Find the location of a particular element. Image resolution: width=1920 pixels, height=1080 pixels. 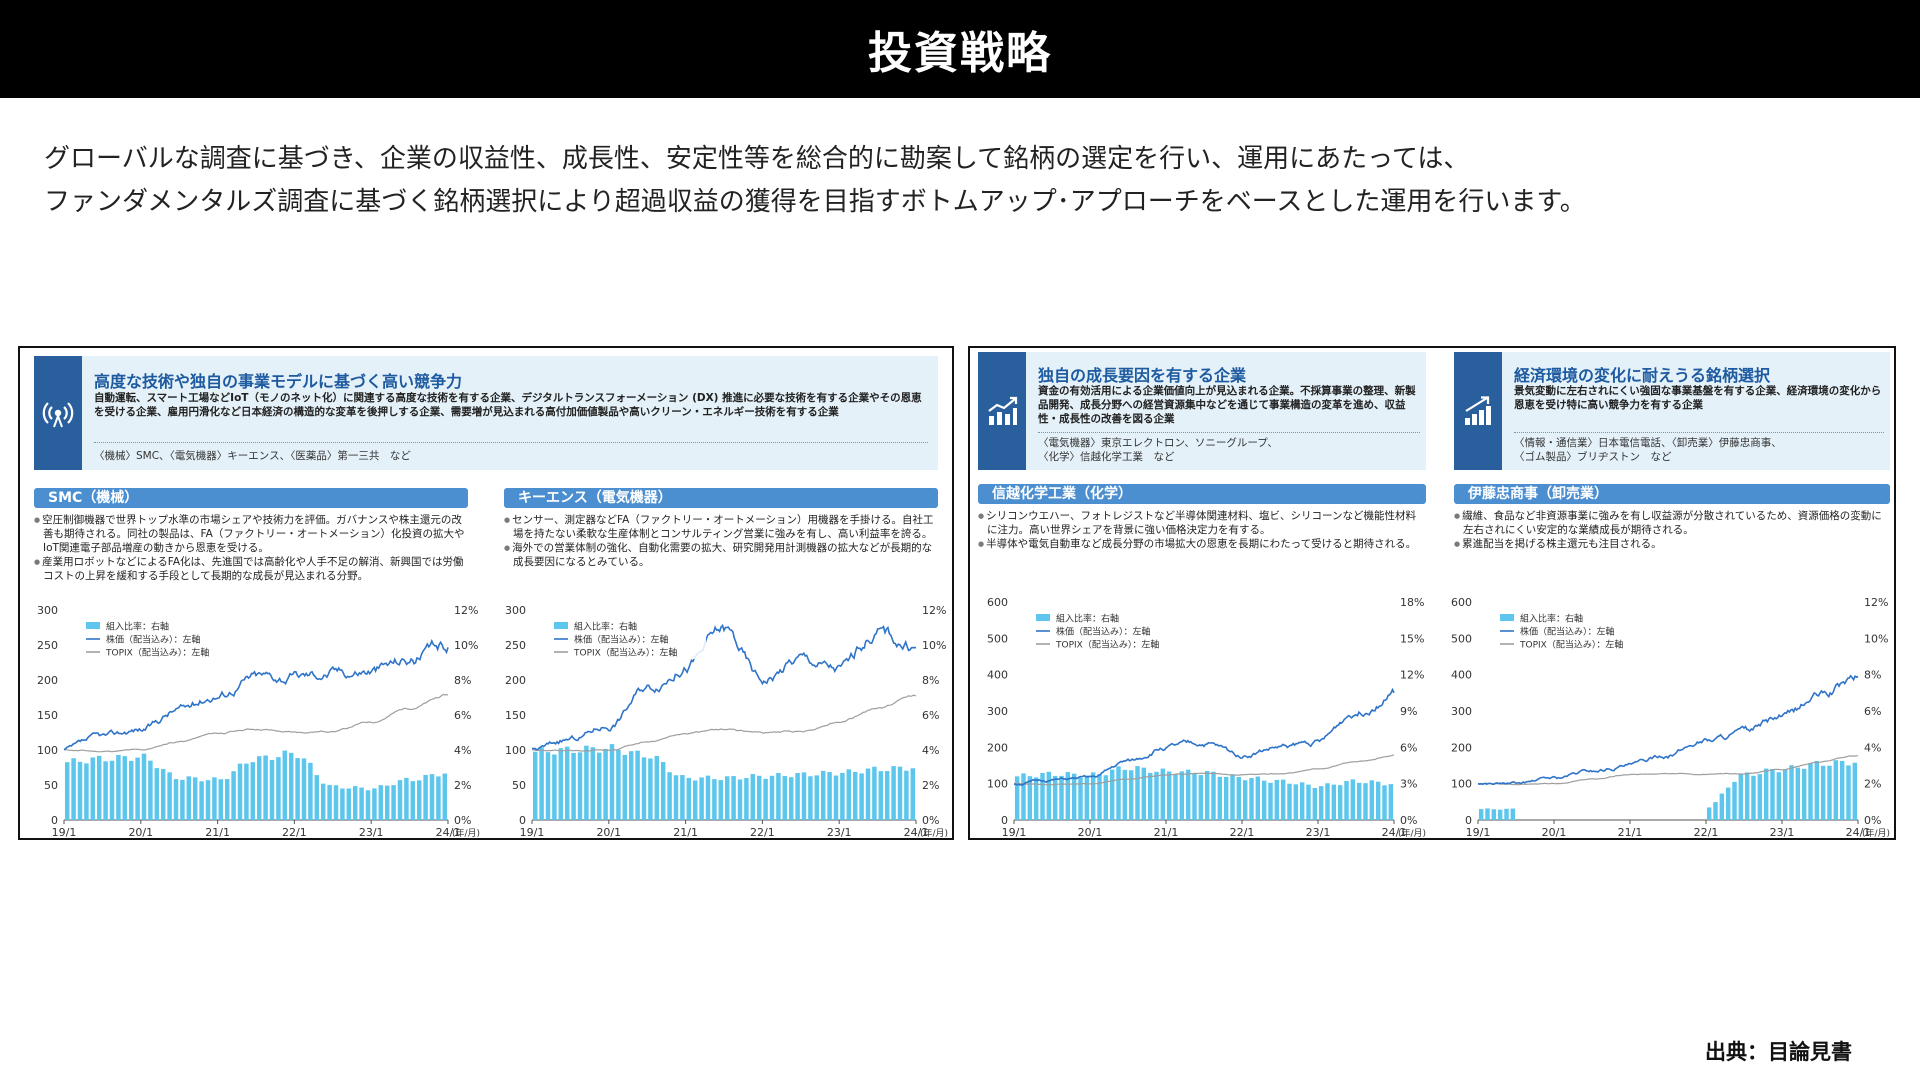

y-right-tick-label: 15% is located at coordinates (1412, 638).